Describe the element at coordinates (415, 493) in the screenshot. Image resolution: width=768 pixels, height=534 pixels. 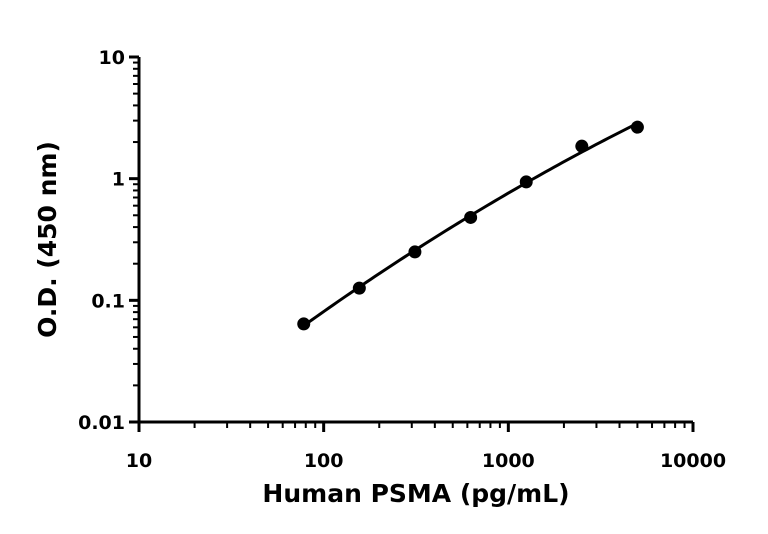
I see `x-axis-title: Human PSMA (pg/mL)` at that location.